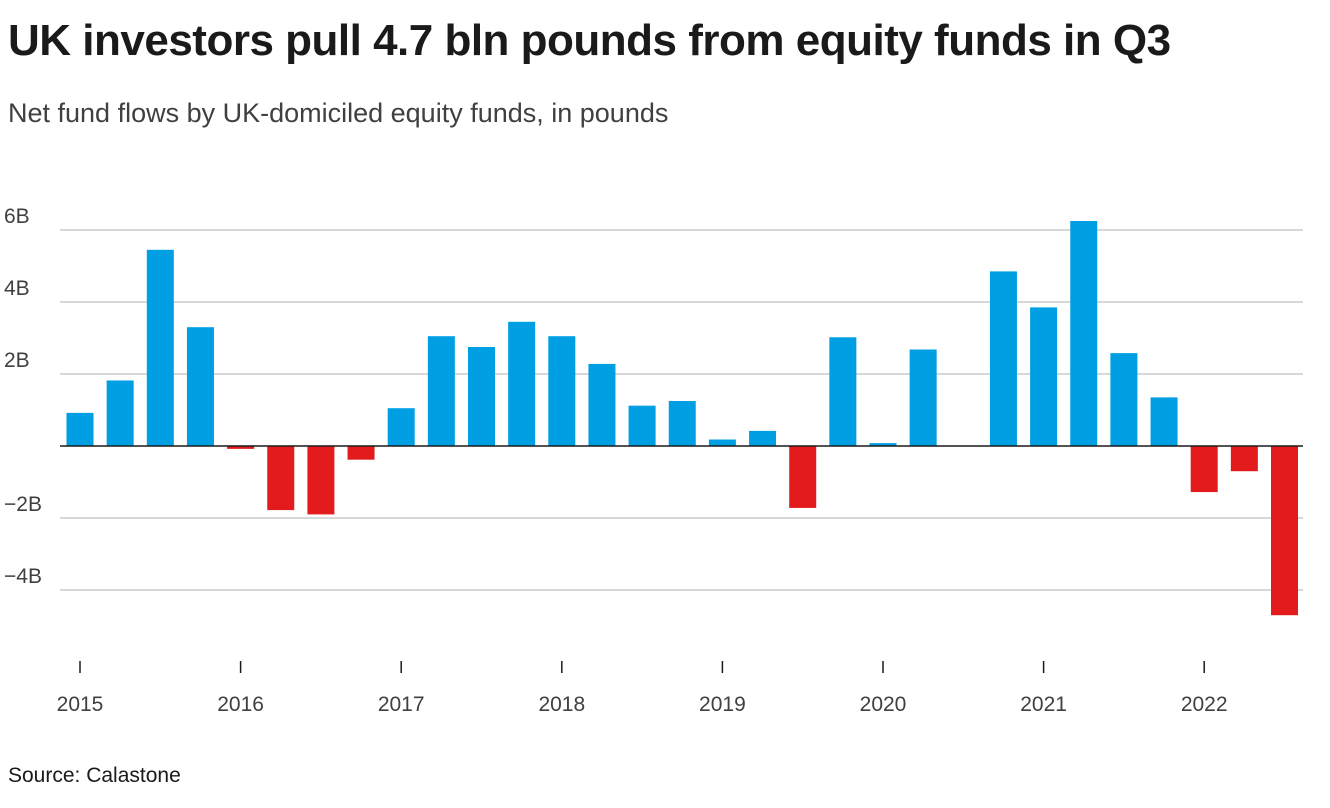 This screenshot has width=1330, height=808. Describe the element at coordinates (94, 775) in the screenshot. I see `source-note: Source: Calastone` at that location.